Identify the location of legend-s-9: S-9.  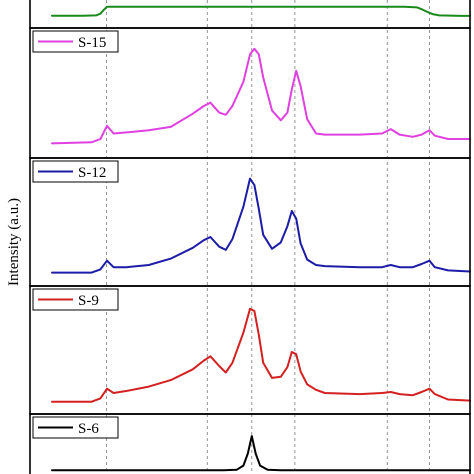
(75, 299).